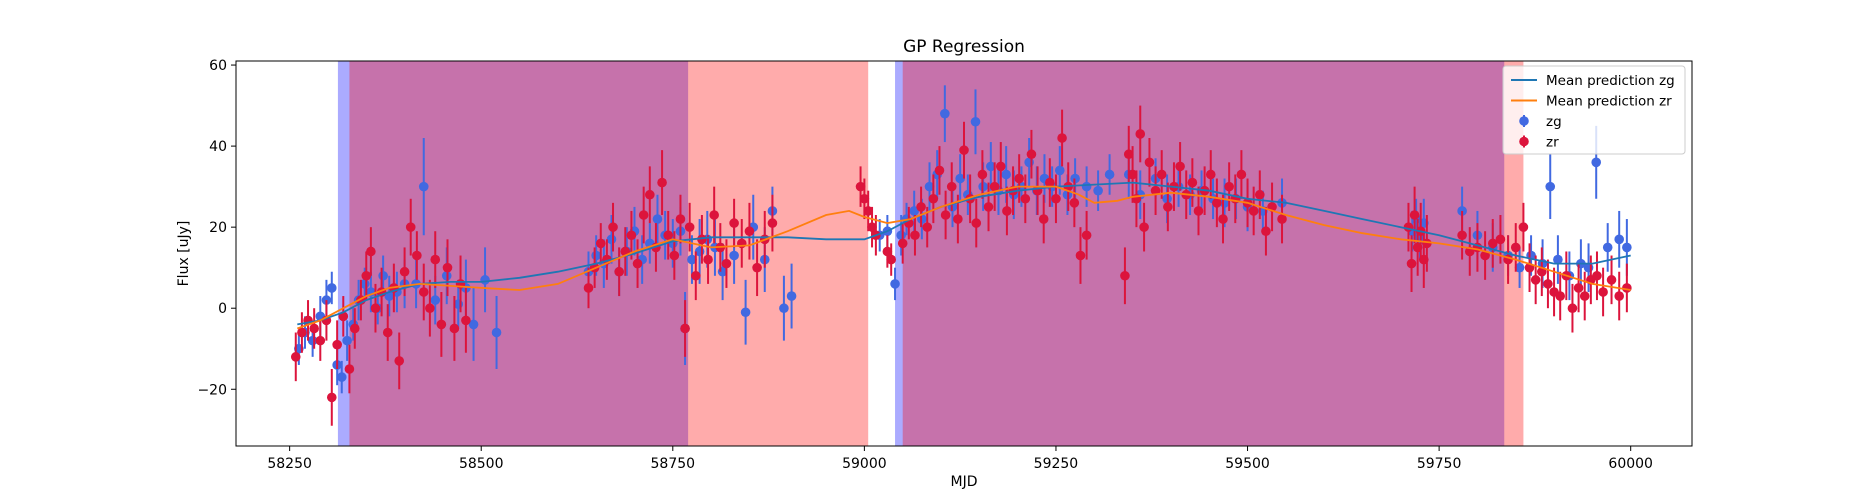  Describe the element at coordinates (960, 459) in the screenshot. I see `x-axis: 58250 58500 58750 59000 59250 59500 59750 60000` at that location.